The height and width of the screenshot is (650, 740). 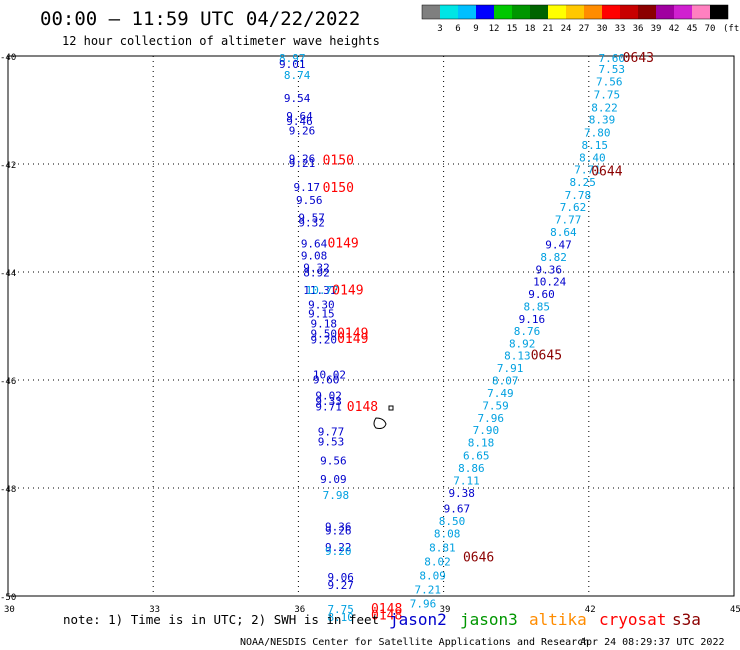 I want to click on wave-height-label: 9.38, so click(x=461, y=493).